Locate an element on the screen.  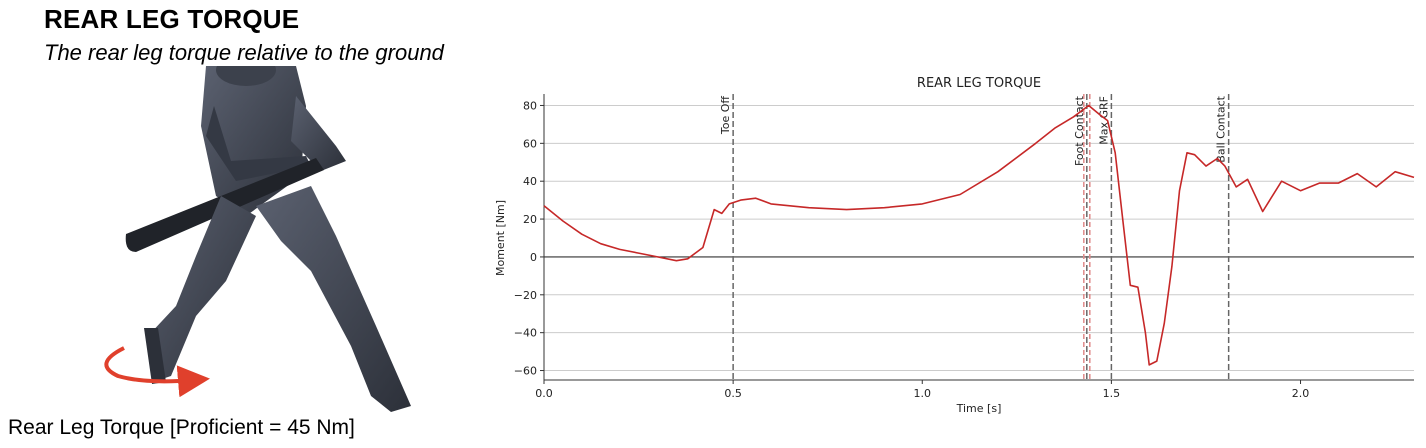
y-tick-label: 60 is located at coordinates (530, 143).